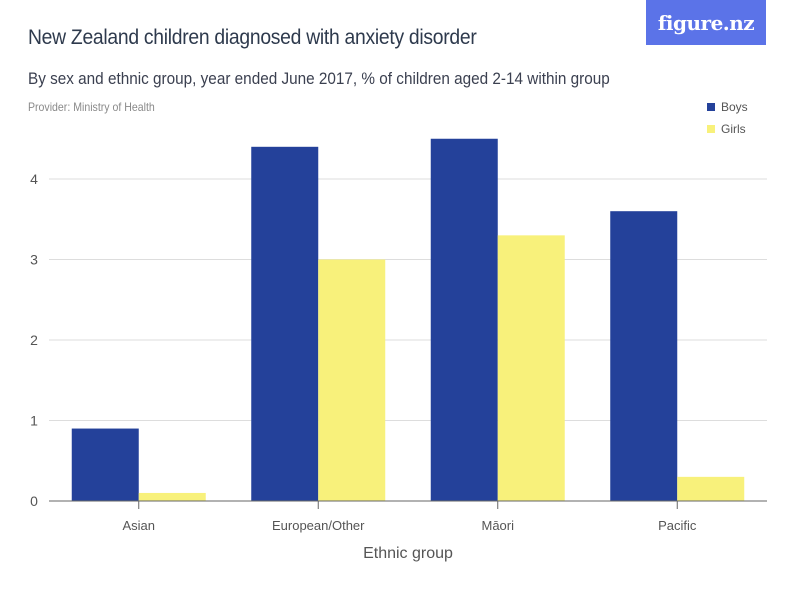 The image size is (797, 595). I want to click on legend-item-girls: Girls, so click(727, 129).